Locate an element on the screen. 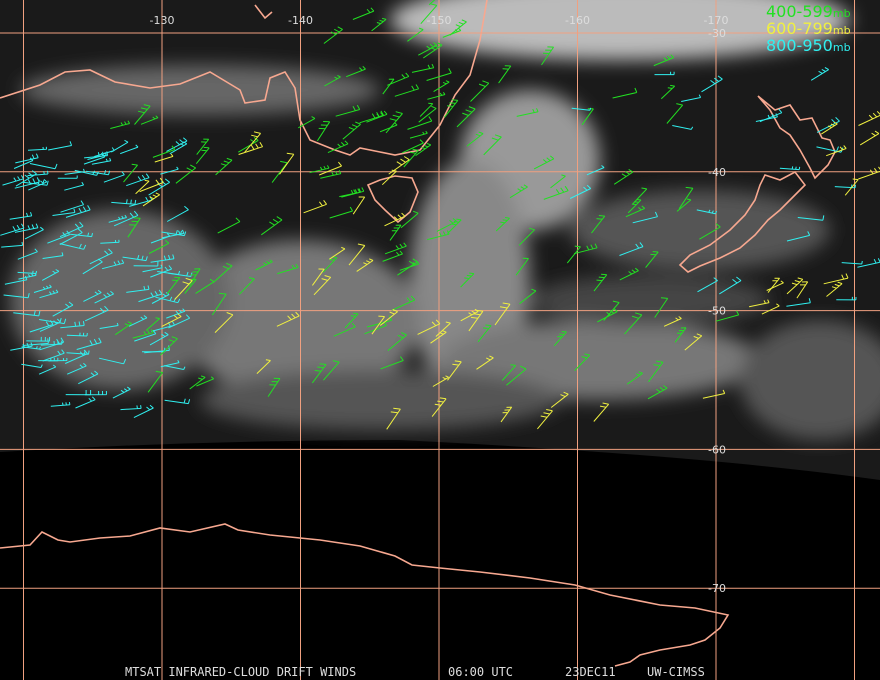  legend-entry: 800-950mb is located at coordinates (808, 45).